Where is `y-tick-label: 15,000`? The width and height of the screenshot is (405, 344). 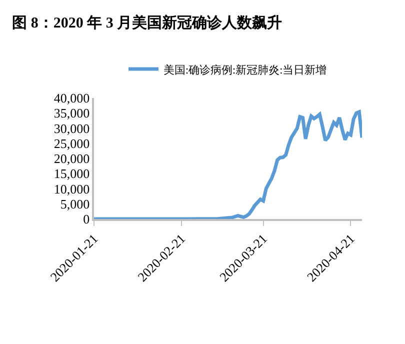
y-tick-label: 15,000 is located at coordinates (72, 174).